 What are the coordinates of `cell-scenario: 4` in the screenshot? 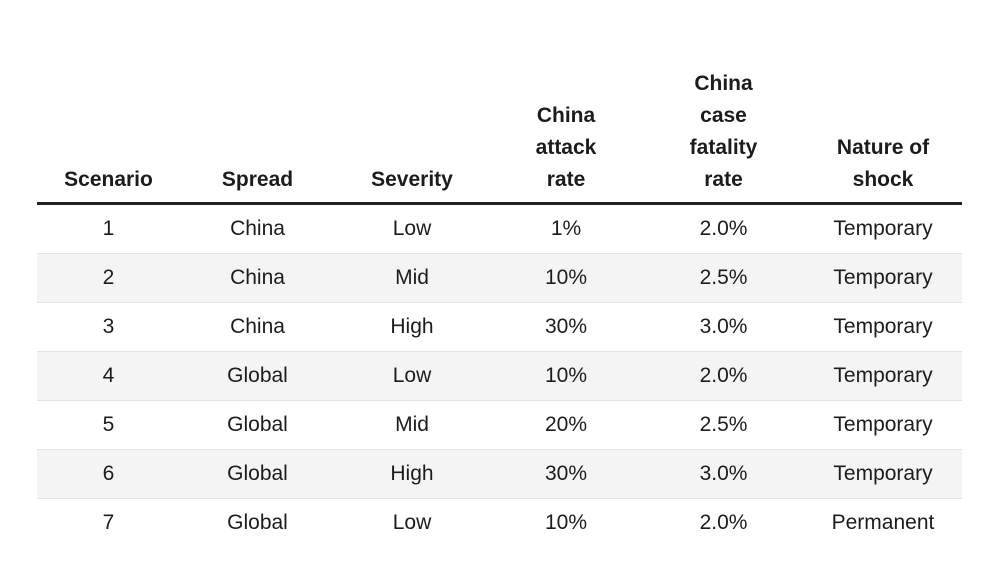 It's located at (108, 376).